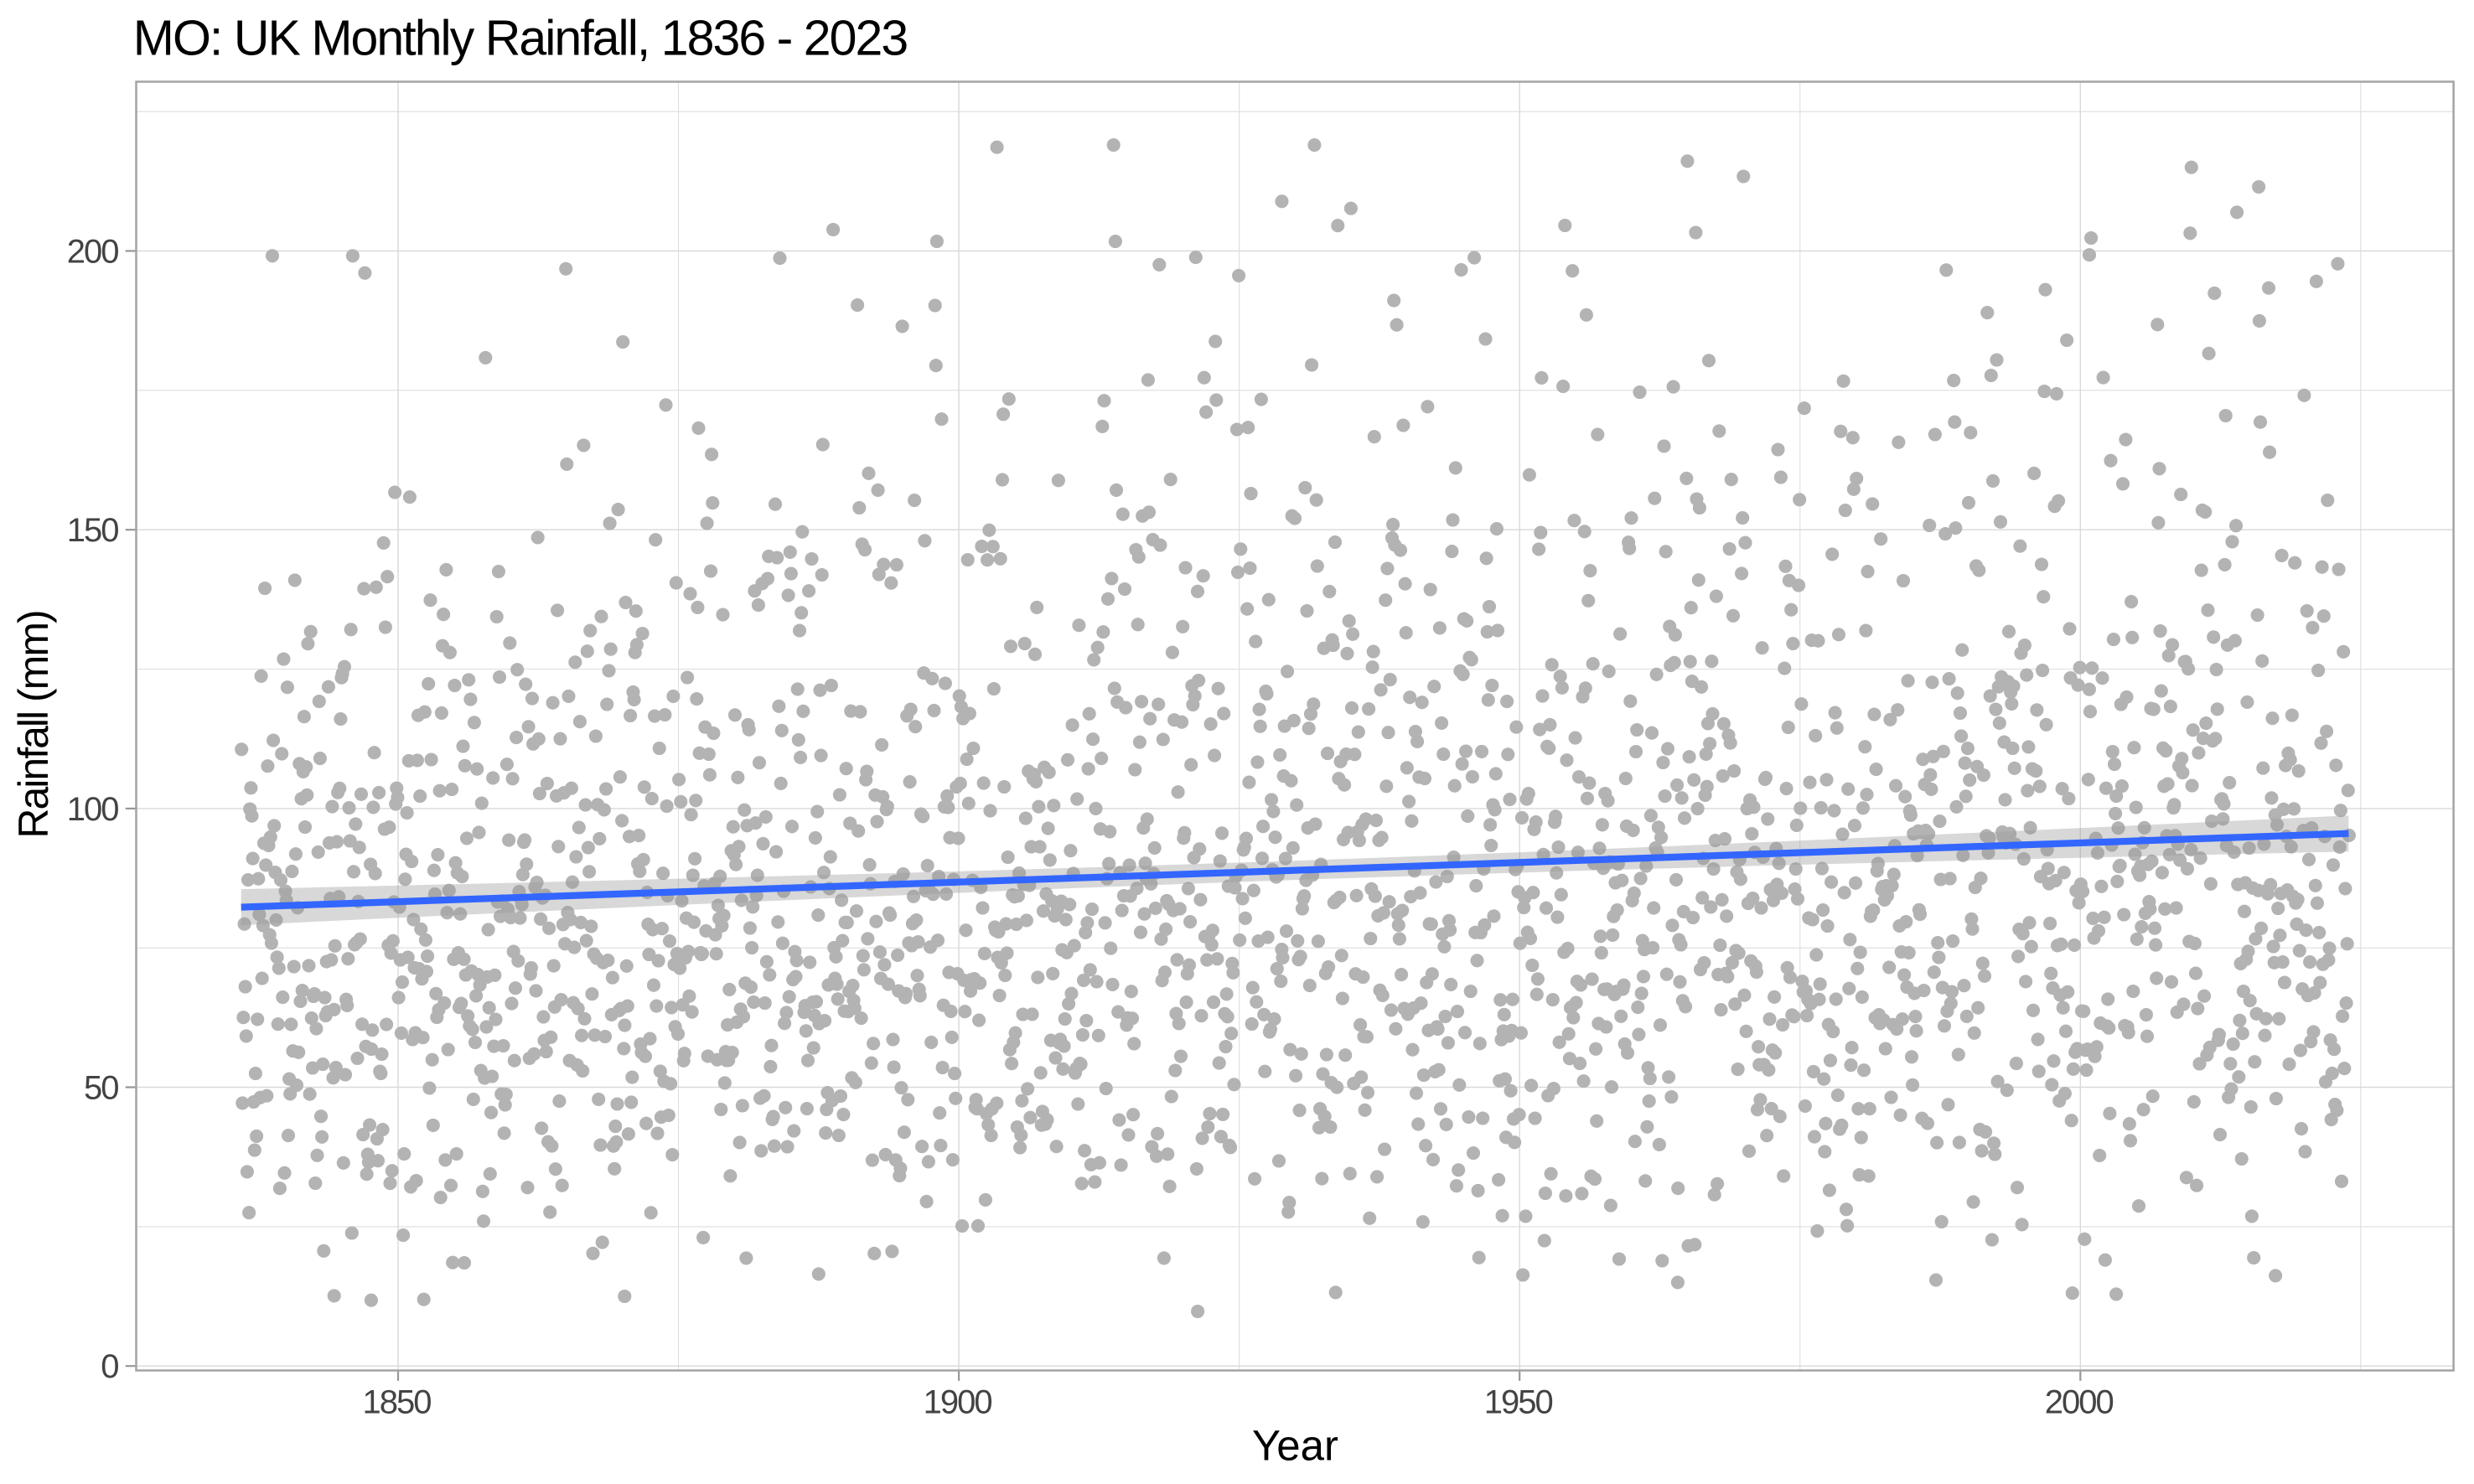 The height and width of the screenshot is (1484, 2474). Describe the element at coordinates (2080, 1402) in the screenshot. I see `svg-text: 2000` at that location.